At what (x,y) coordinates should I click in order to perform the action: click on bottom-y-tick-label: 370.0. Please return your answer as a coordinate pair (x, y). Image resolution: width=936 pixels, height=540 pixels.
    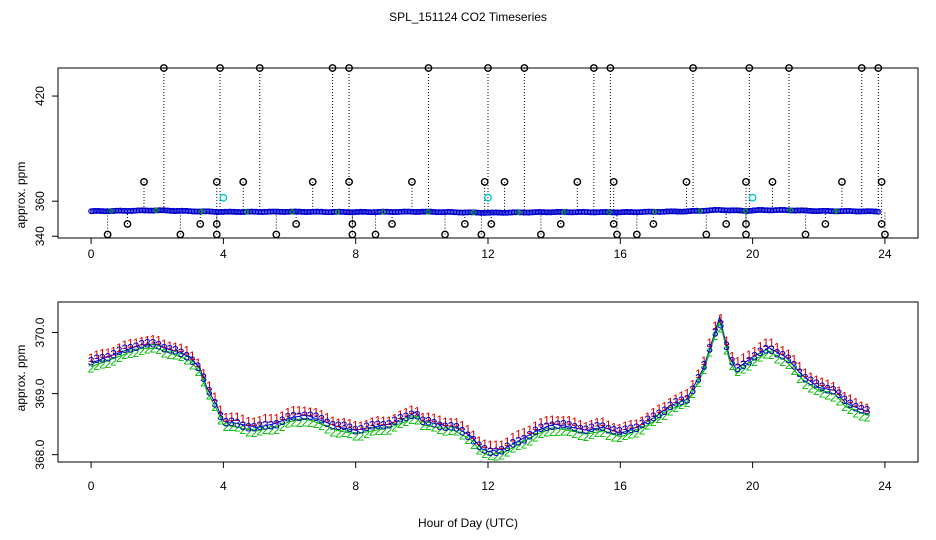
    Looking at the image, I should click on (40, 332).